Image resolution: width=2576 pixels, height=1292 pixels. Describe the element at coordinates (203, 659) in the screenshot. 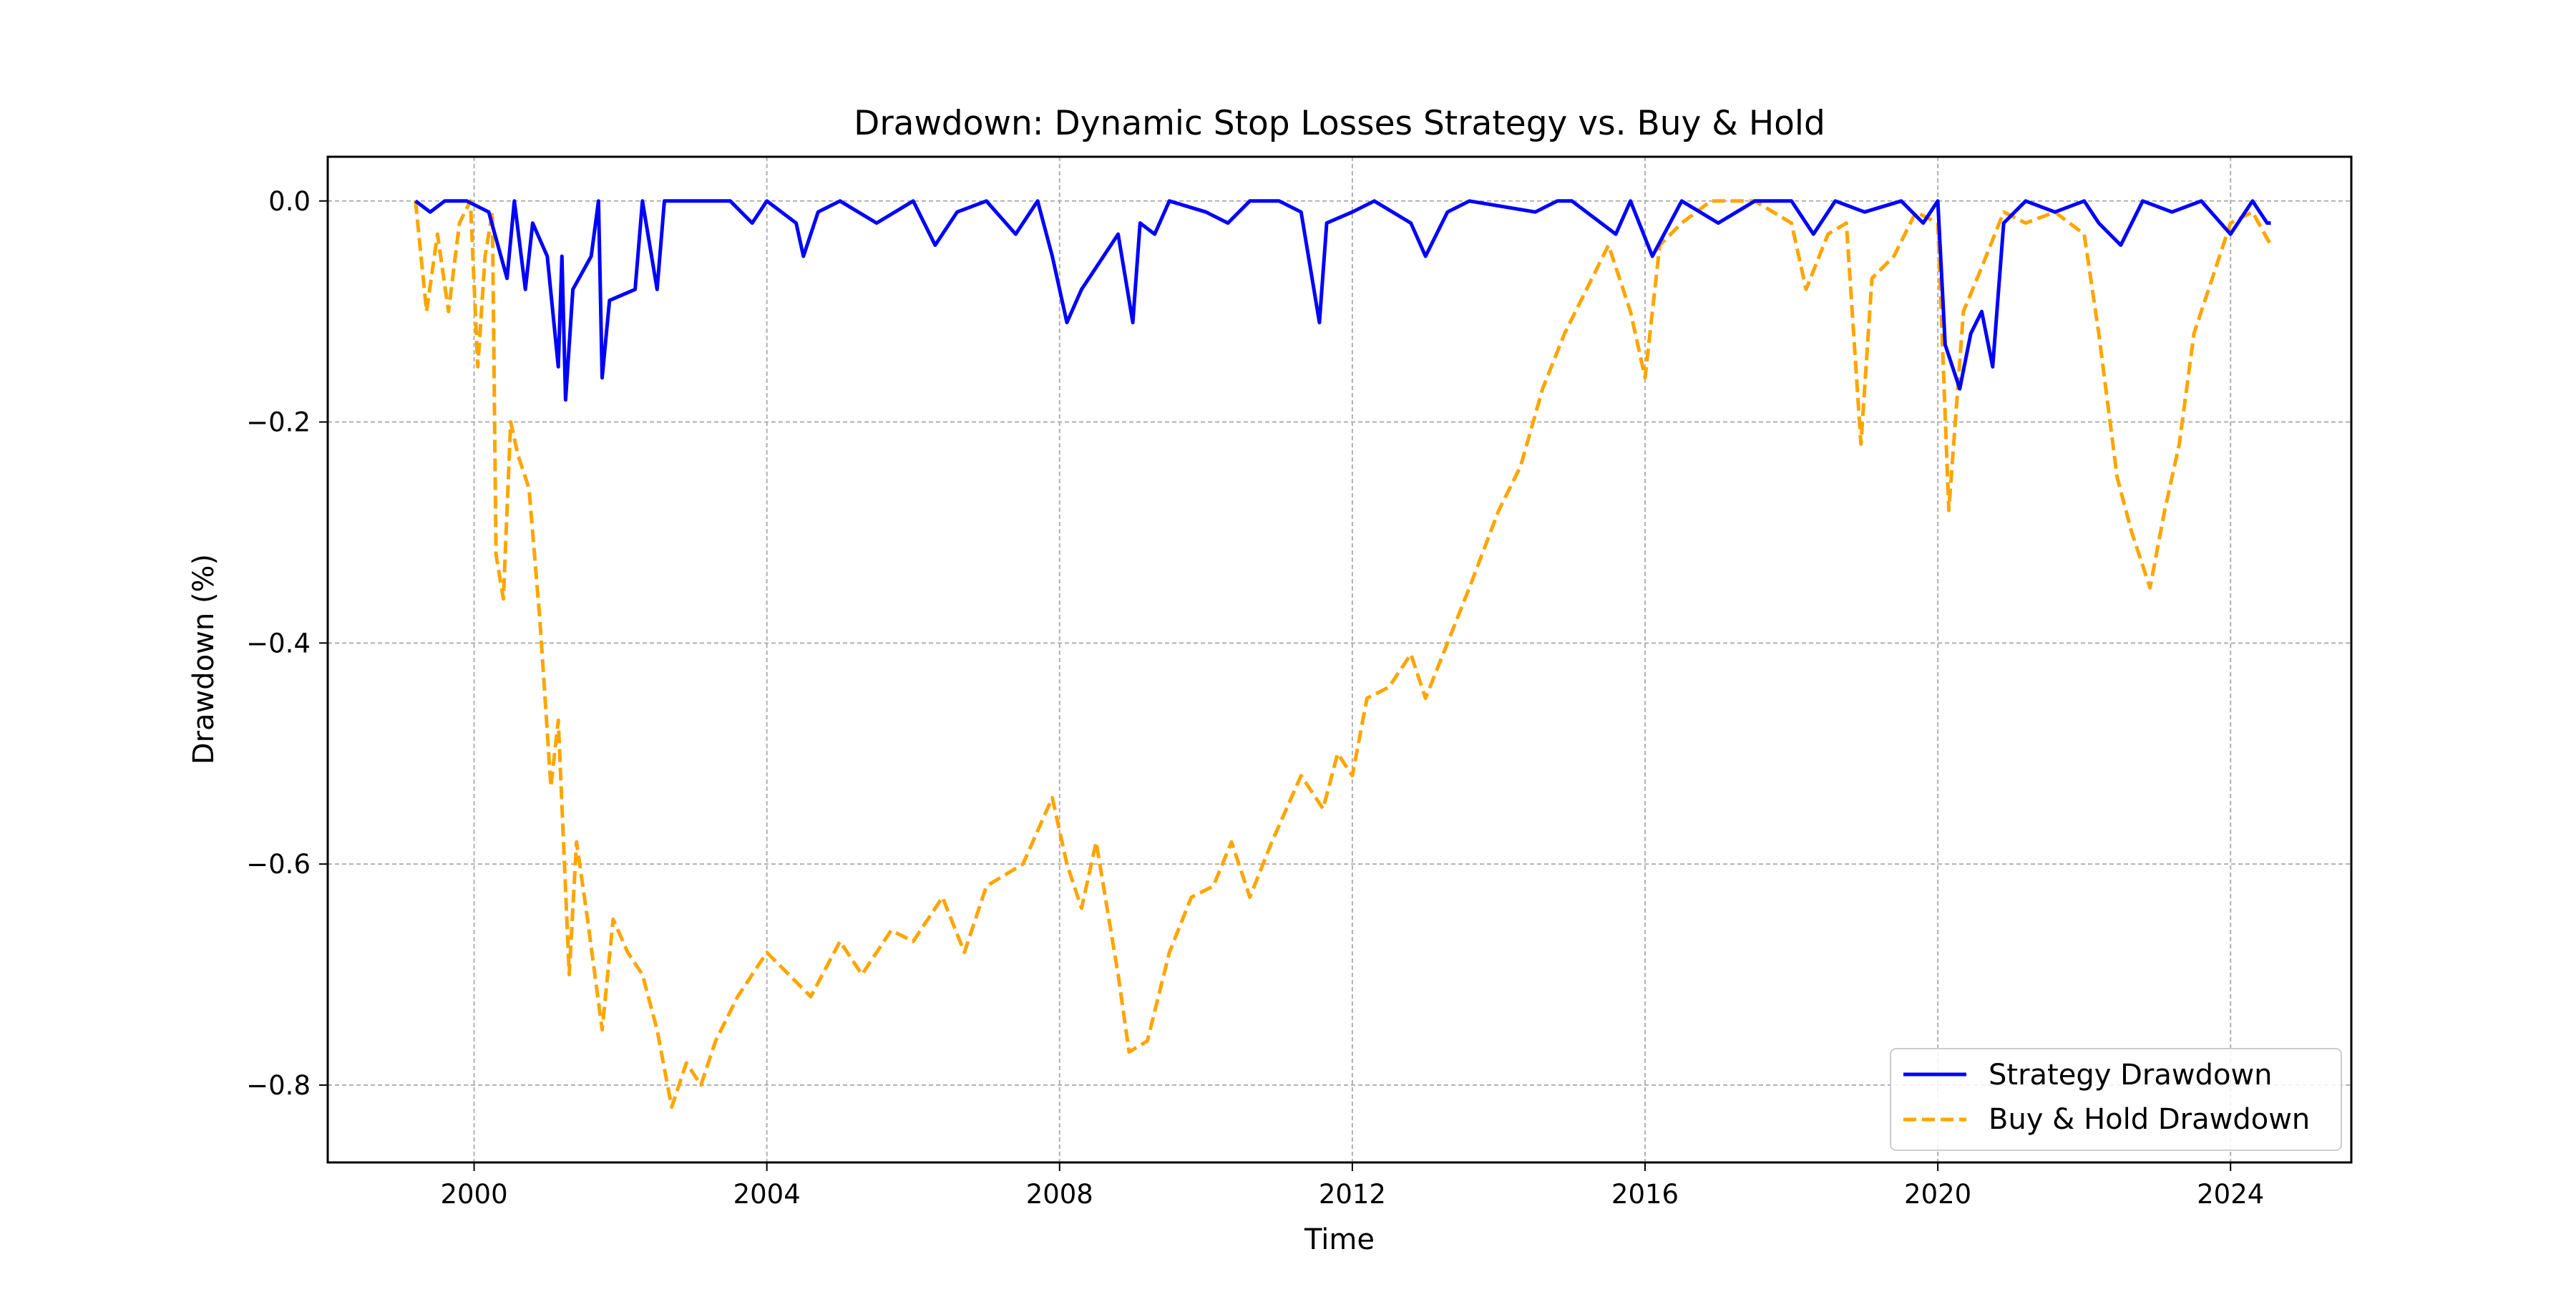

I see `y-axis-label: Drawdown (%)` at that location.